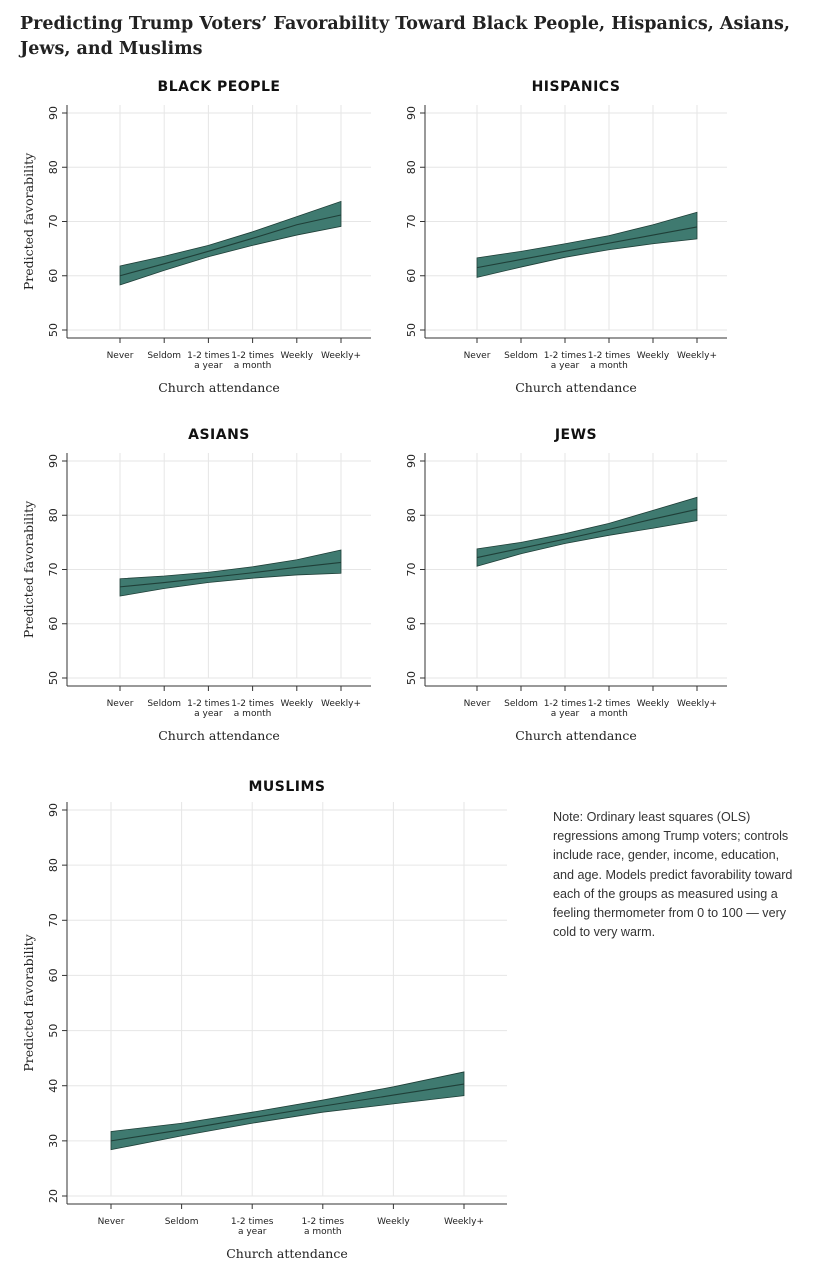 This screenshot has height=1279, width=815. What do you see at coordinates (575, 435) in the screenshot?
I see `panel-title-jews: JEWS` at bounding box center [575, 435].